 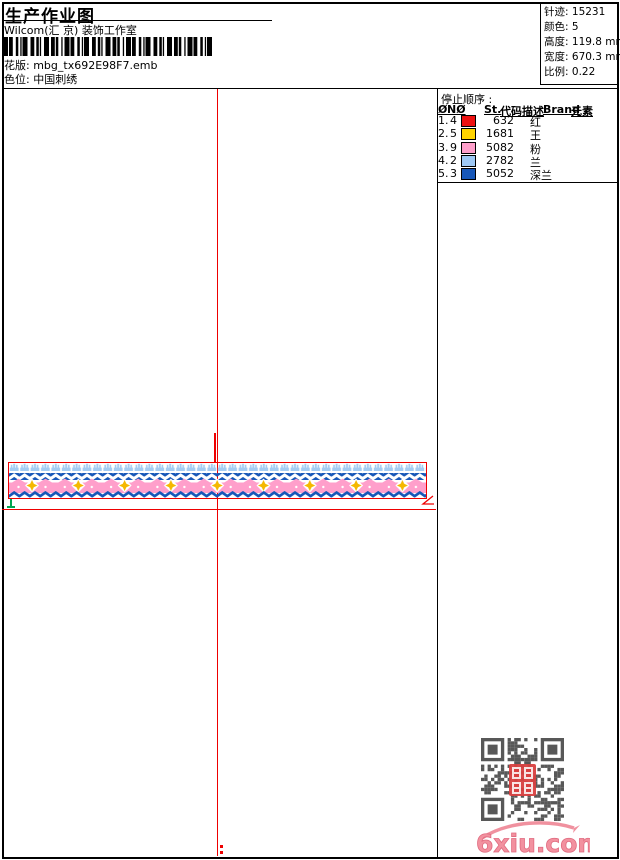 I want to click on seq-col-header-5: Brand, so click(x=561, y=109).